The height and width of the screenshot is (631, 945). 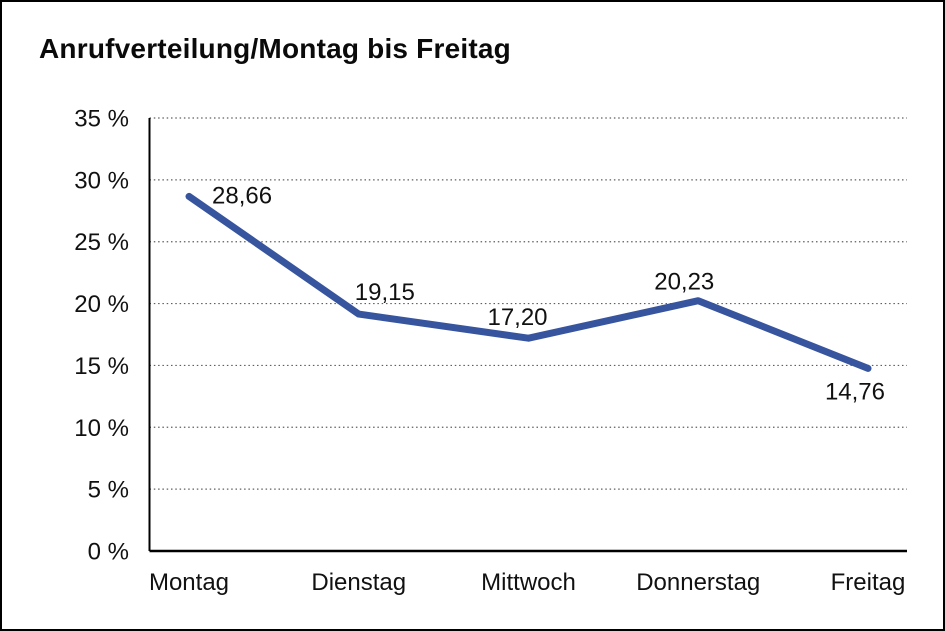 What do you see at coordinates (101, 242) in the screenshot?
I see `y-tick-label: 25 %` at bounding box center [101, 242].